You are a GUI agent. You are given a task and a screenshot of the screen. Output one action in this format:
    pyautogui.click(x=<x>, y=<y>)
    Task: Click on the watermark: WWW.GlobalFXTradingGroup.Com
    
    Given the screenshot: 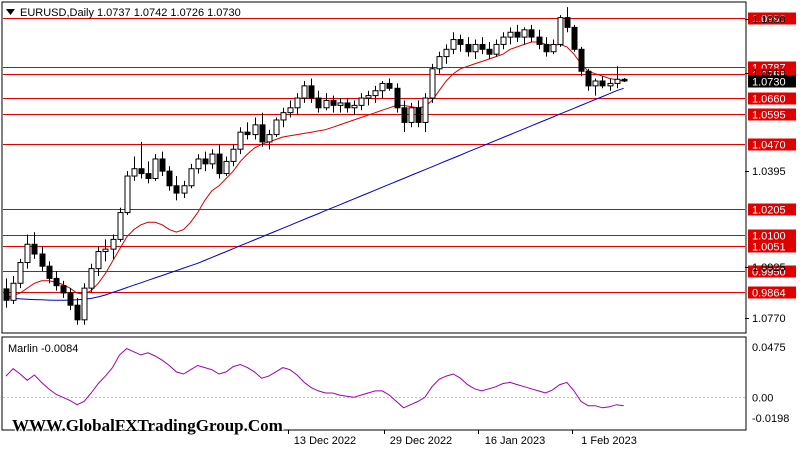 What is the action you would take?
    pyautogui.click(x=147, y=425)
    